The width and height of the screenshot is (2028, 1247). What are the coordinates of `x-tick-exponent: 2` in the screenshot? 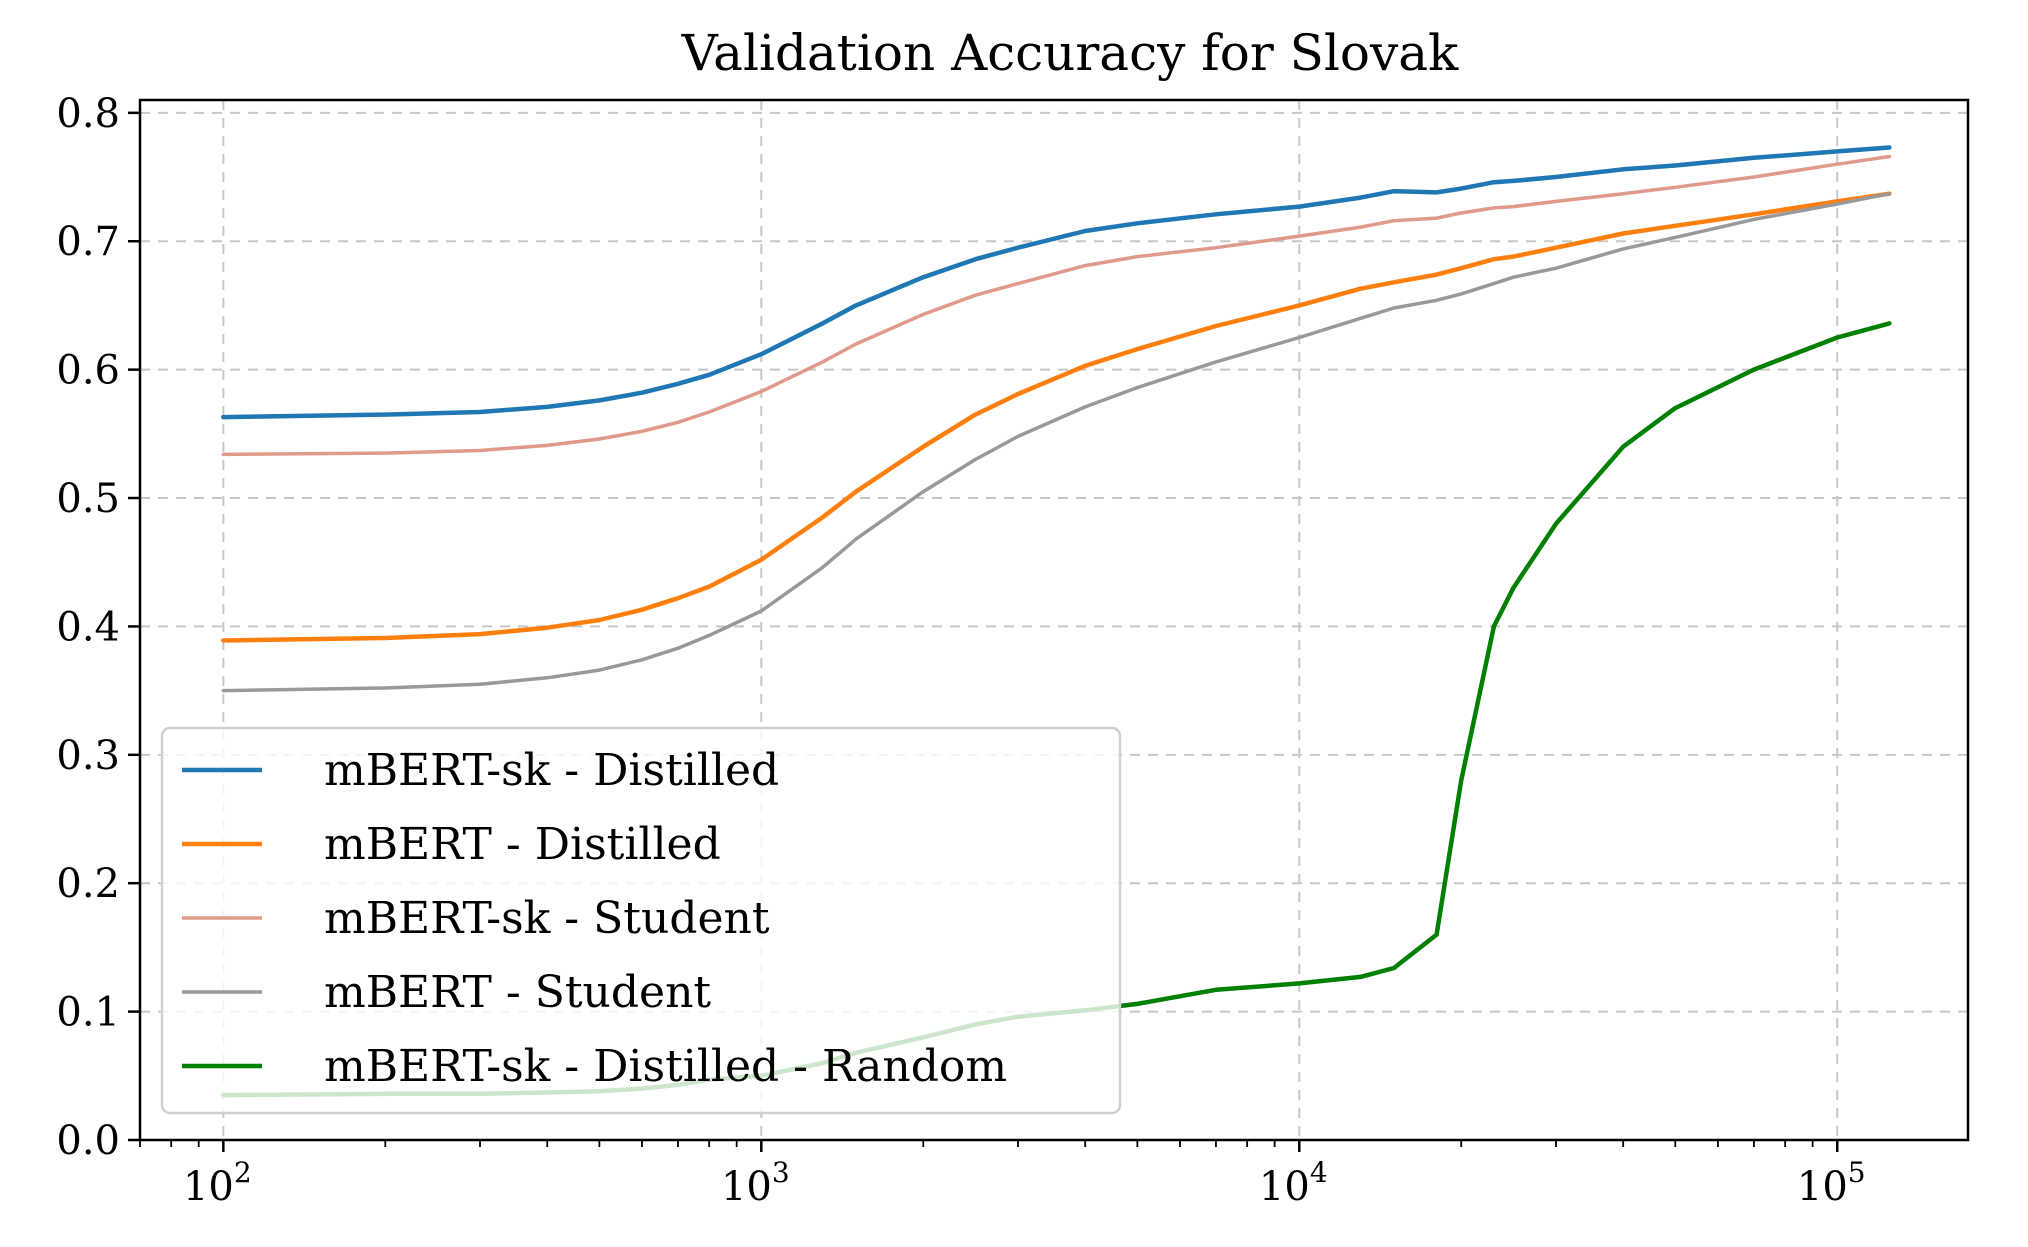 It's located at (243, 1172).